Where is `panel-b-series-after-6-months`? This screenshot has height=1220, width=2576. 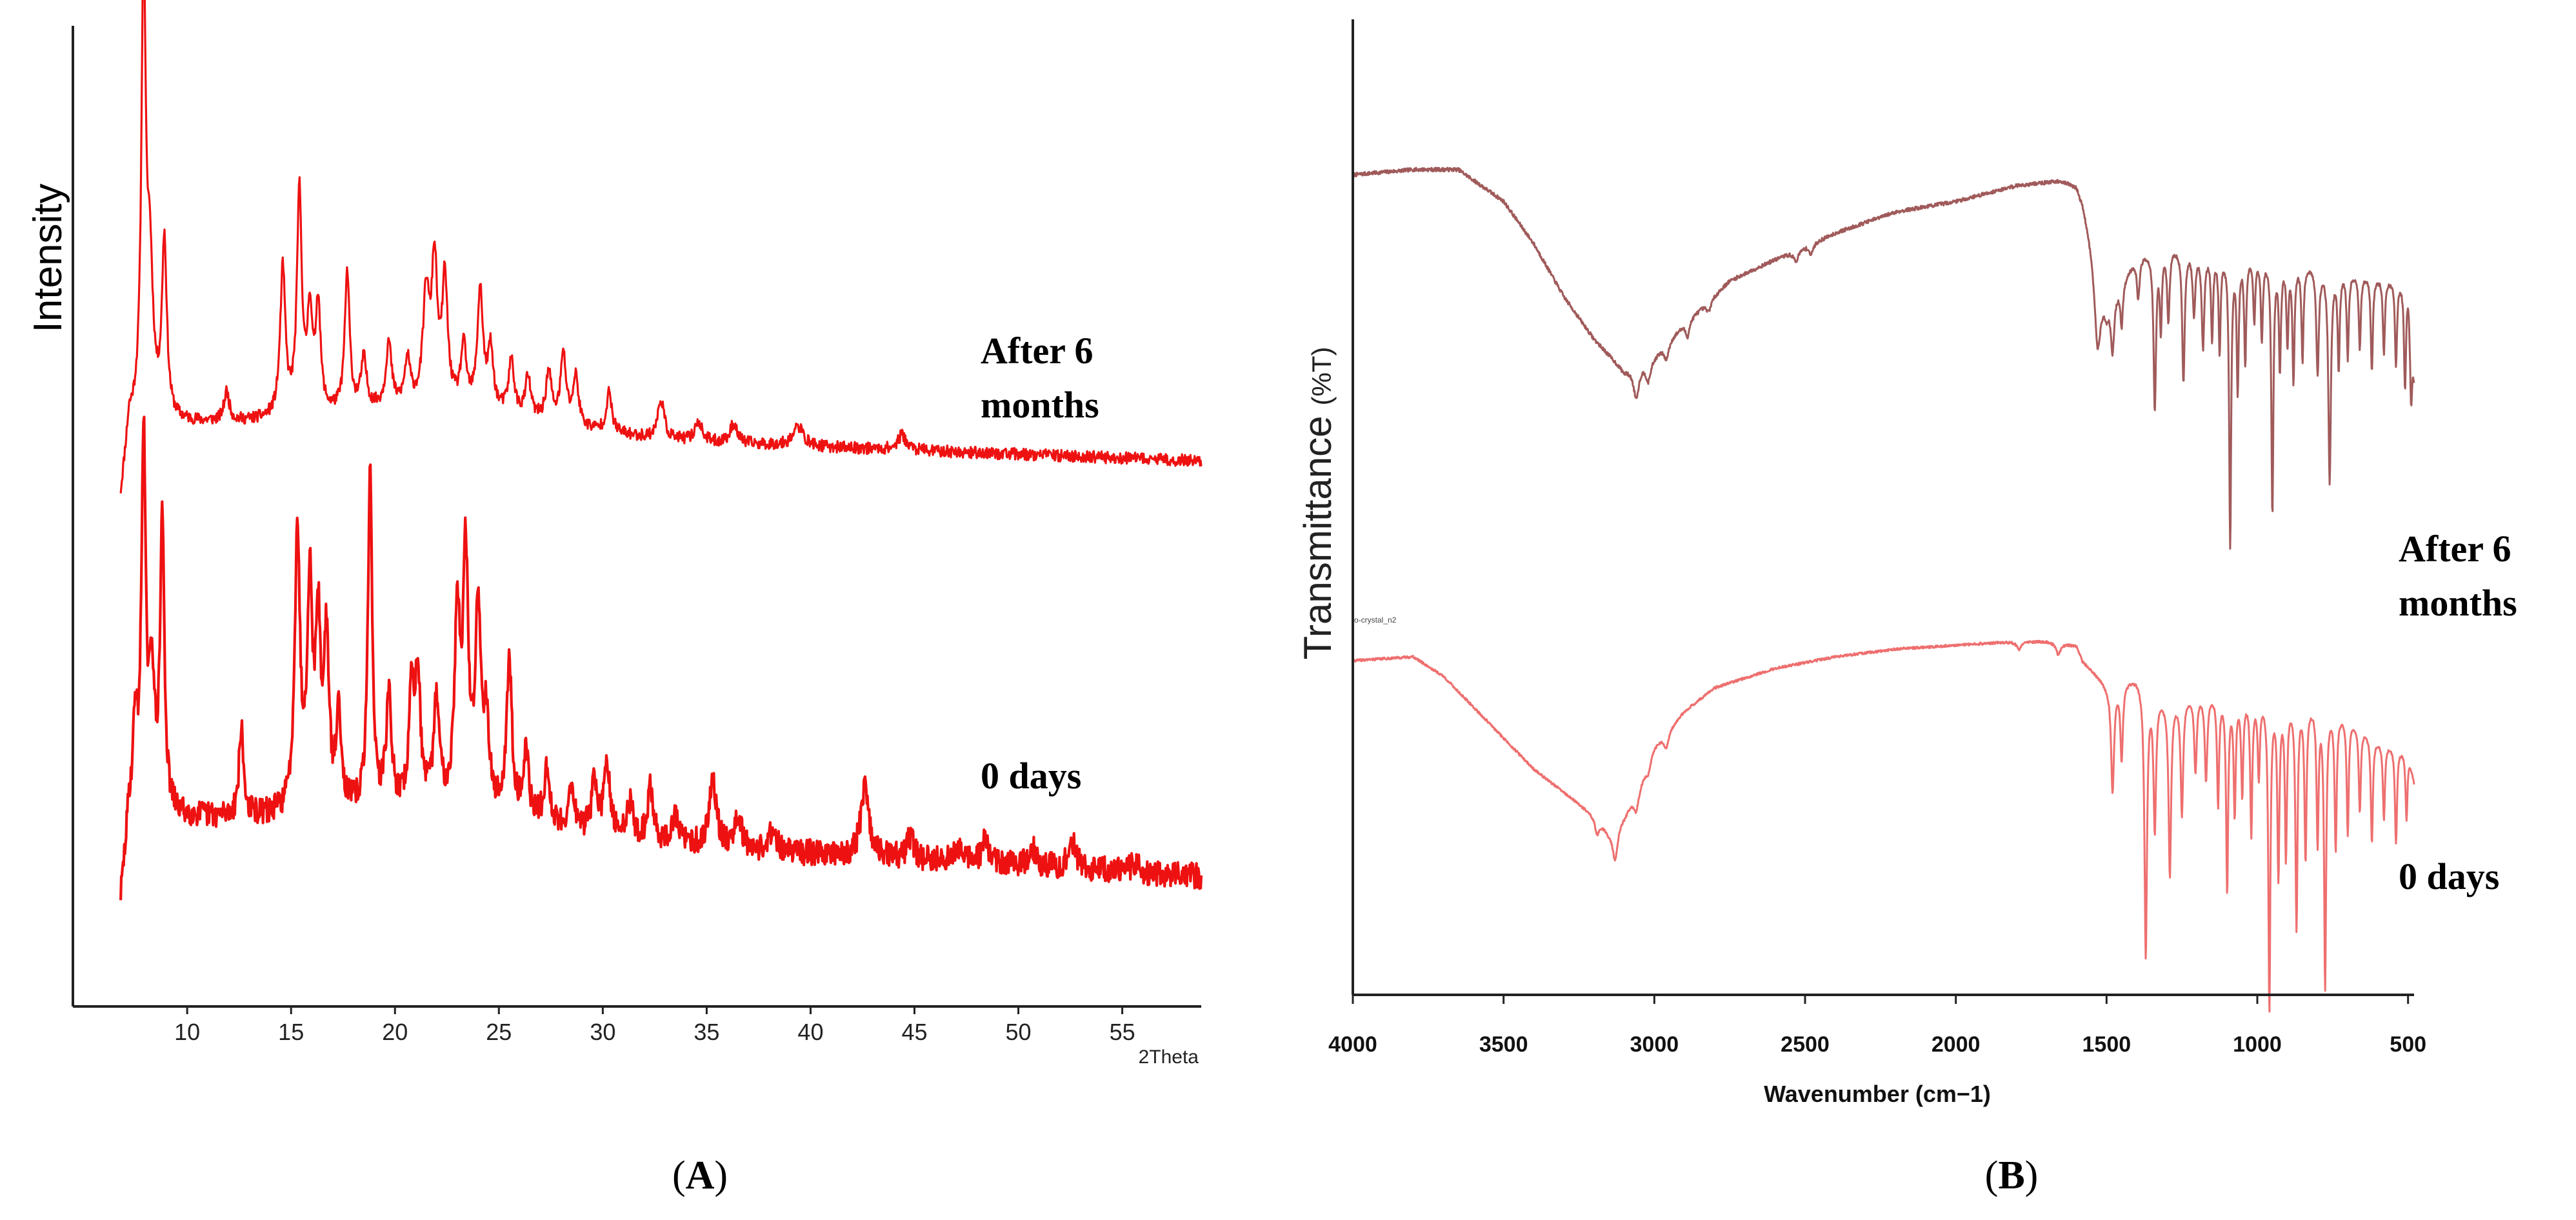
panel-b-series-after-6-months is located at coordinates (1883, 358).